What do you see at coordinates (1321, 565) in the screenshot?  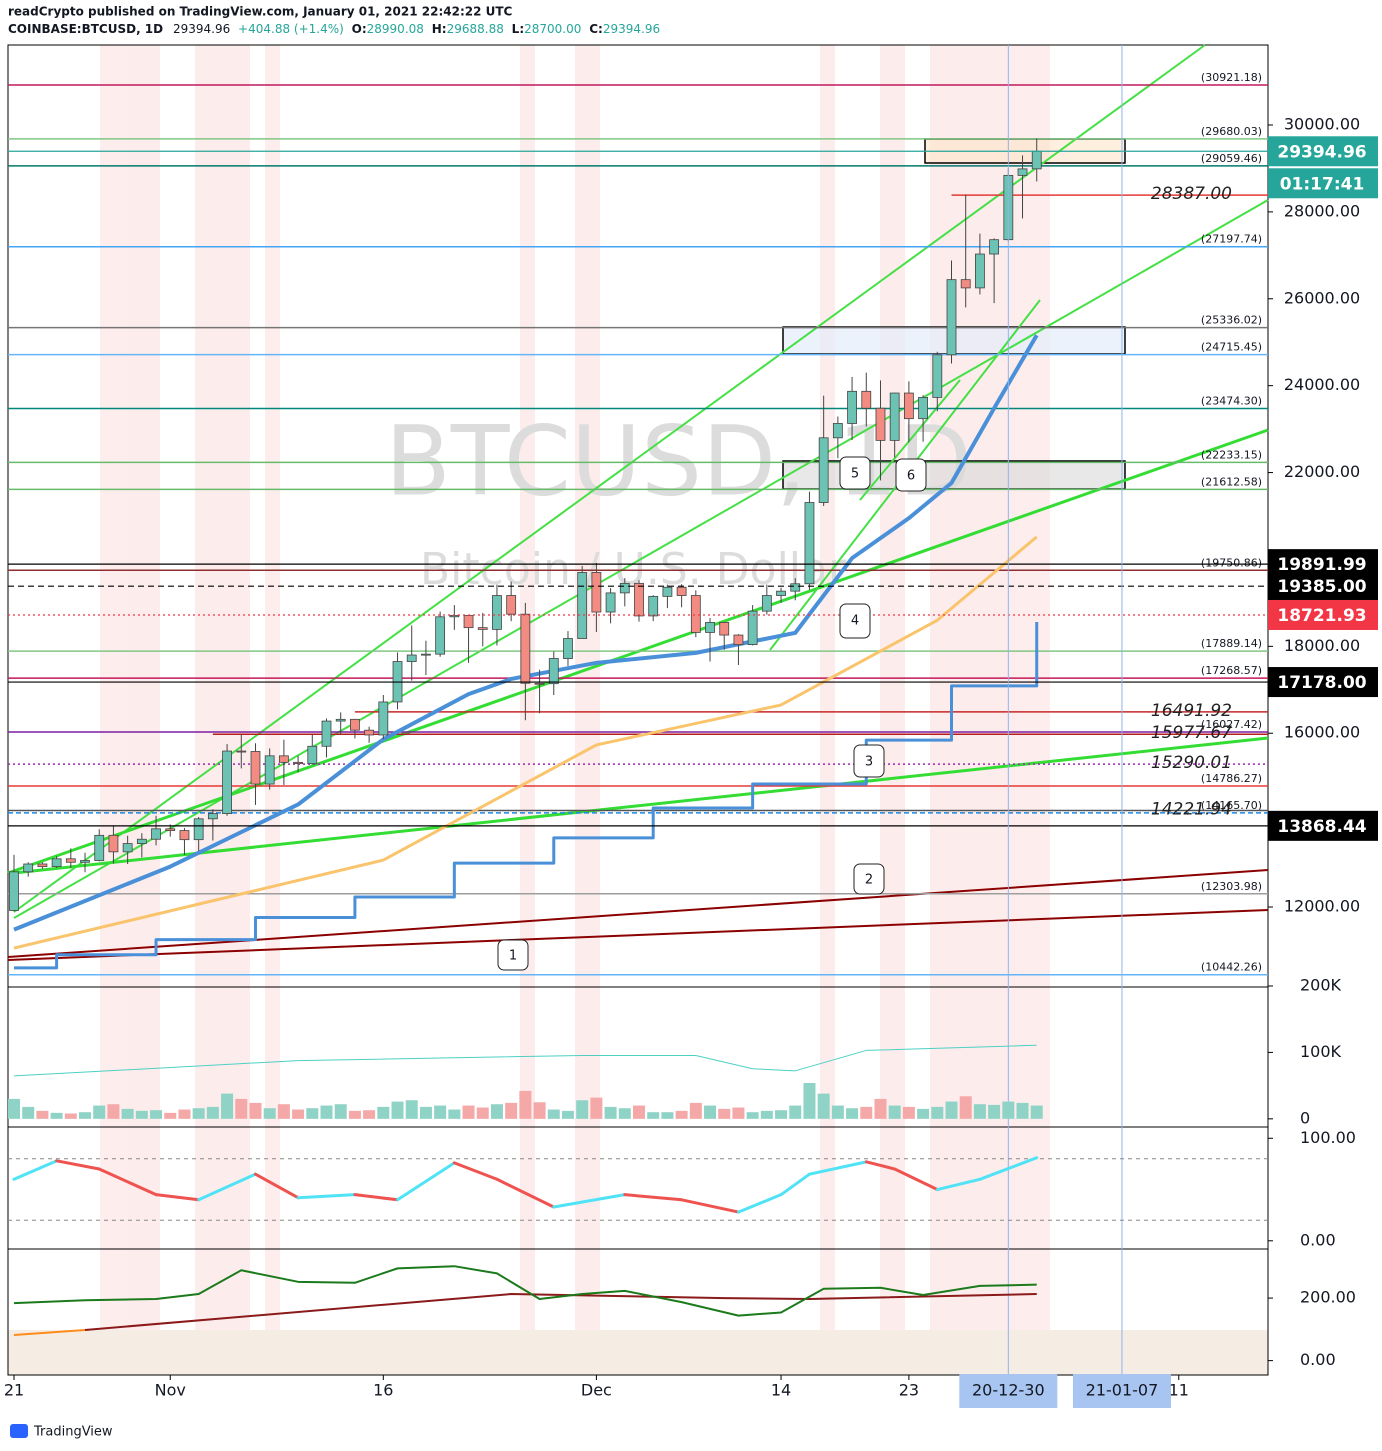 I see `price-badge-label: 19891.99` at bounding box center [1321, 565].